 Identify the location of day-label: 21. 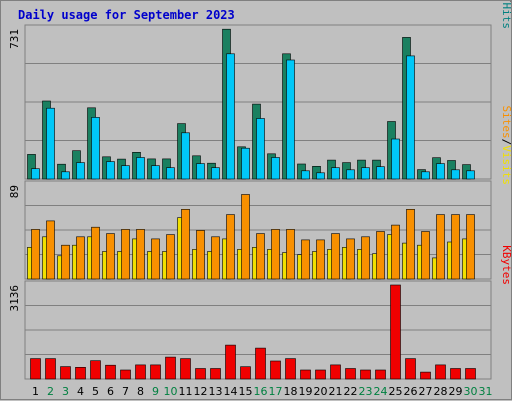
(336, 391).